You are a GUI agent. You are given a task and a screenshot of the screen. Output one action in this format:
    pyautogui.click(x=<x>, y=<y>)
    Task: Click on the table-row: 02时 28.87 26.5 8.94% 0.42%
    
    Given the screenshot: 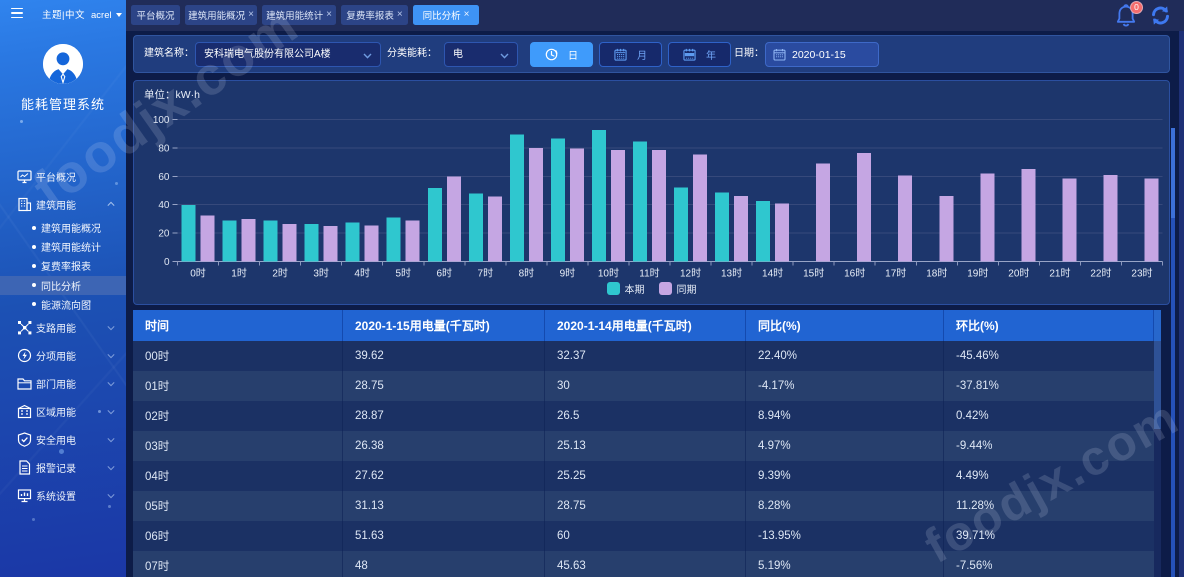 What is the action you would take?
    pyautogui.click(x=643, y=416)
    